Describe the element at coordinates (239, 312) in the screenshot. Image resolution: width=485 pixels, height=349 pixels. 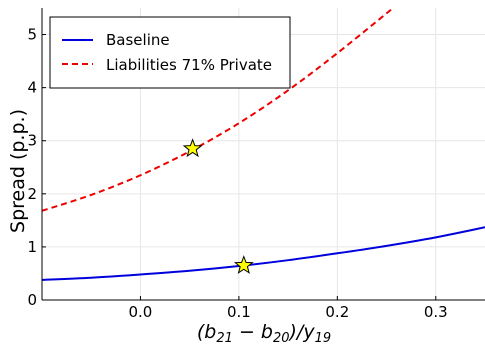
I see `x-tick-label: 0.1` at that location.